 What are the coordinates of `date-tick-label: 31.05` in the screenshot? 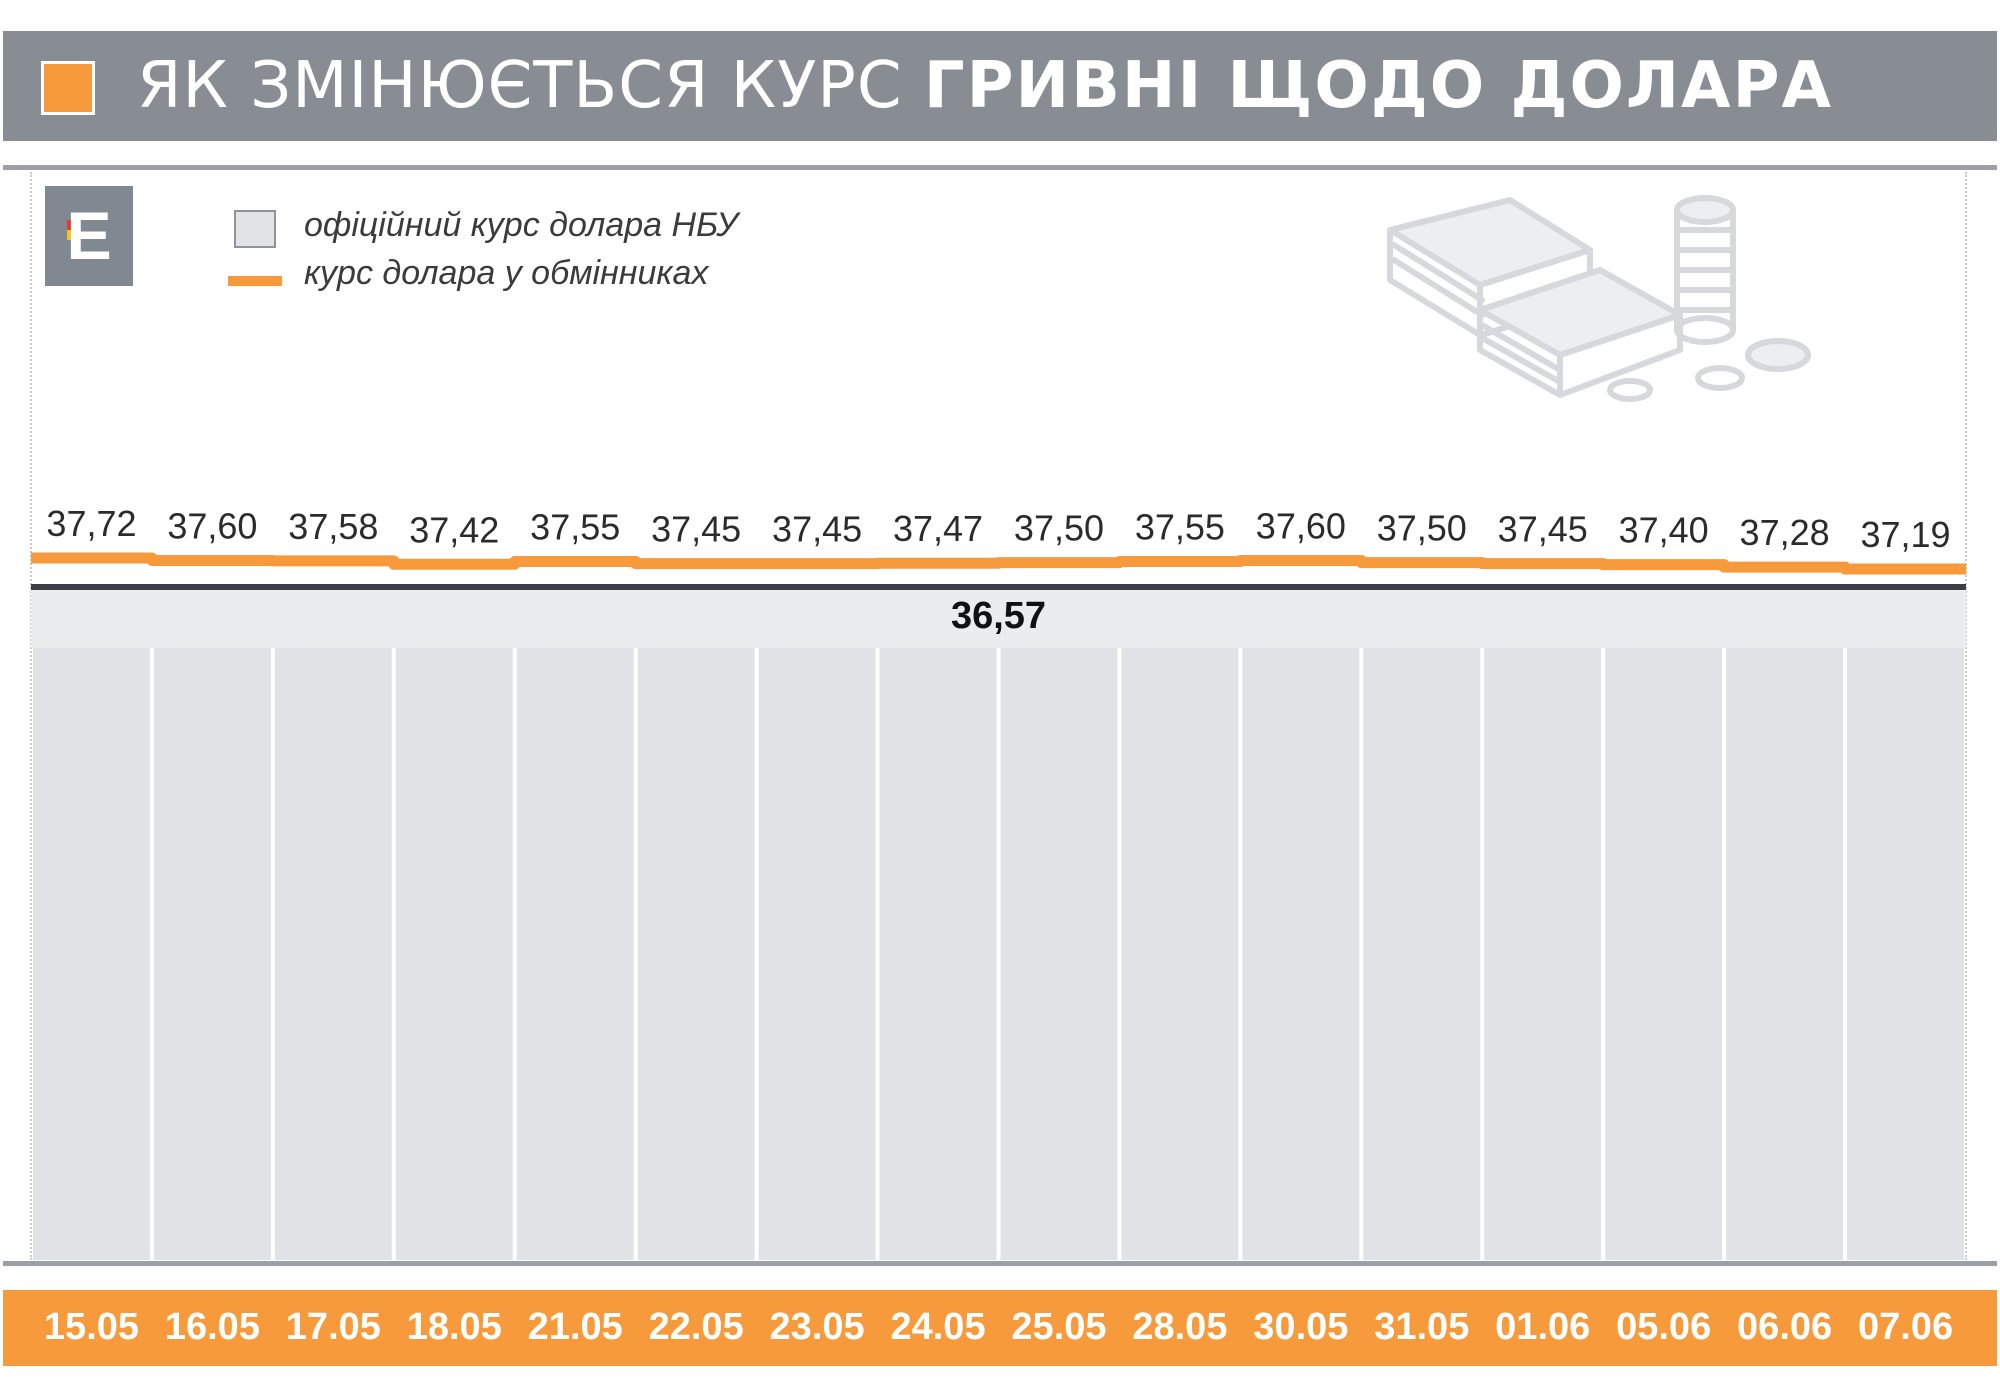 It's located at (1422, 1327).